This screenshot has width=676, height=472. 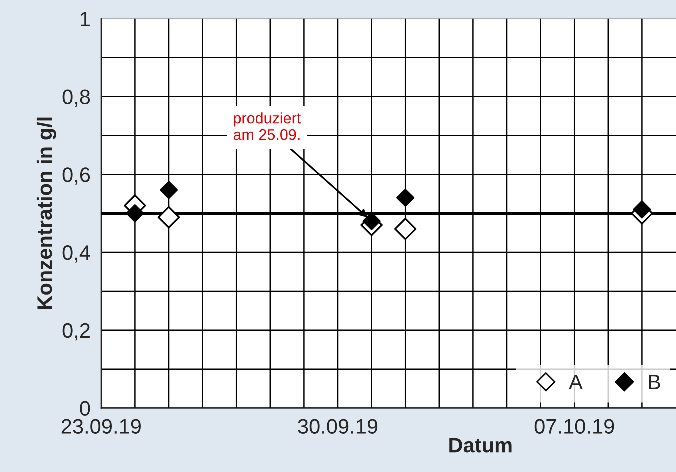 What do you see at coordinates (574, 426) in the screenshot?
I see `x-tick-label: 07.10.19` at bounding box center [574, 426].